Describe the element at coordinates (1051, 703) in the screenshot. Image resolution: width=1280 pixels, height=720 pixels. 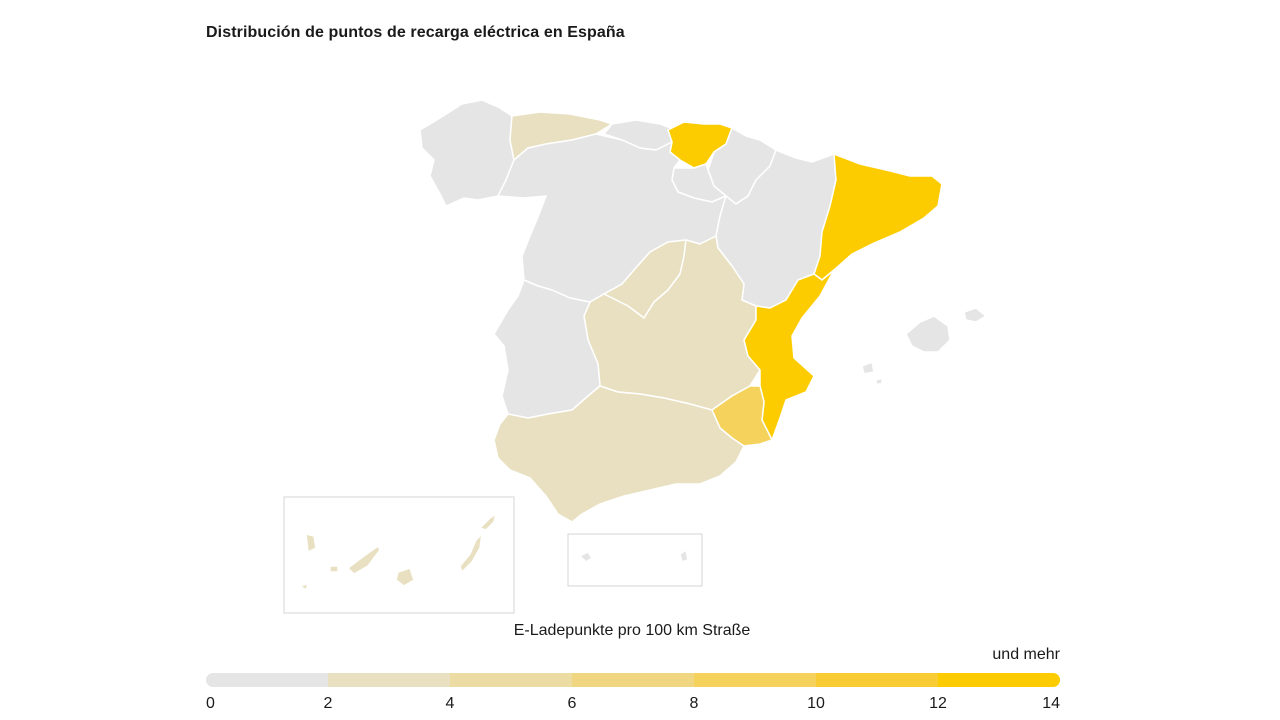
I see `legend-tick-14: 14` at that location.